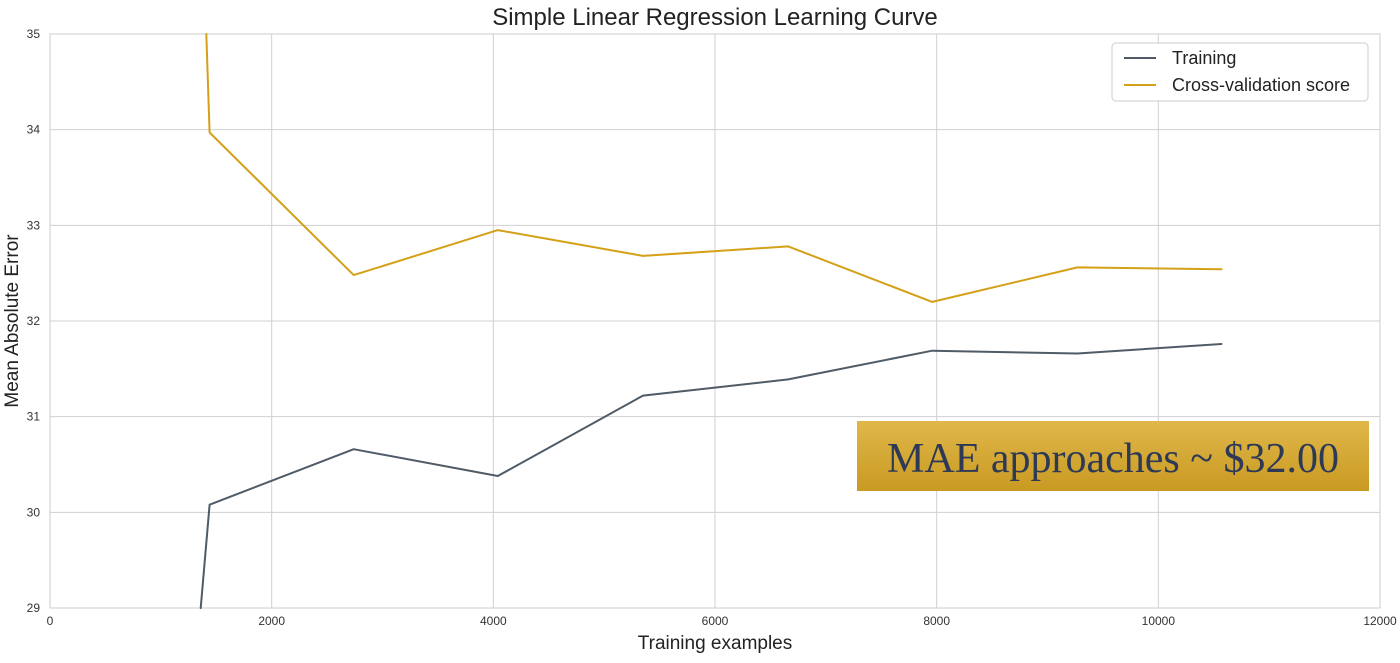 The width and height of the screenshot is (1400, 663). What do you see at coordinates (50, 621) in the screenshot?
I see `x-tick-label: 0` at bounding box center [50, 621].